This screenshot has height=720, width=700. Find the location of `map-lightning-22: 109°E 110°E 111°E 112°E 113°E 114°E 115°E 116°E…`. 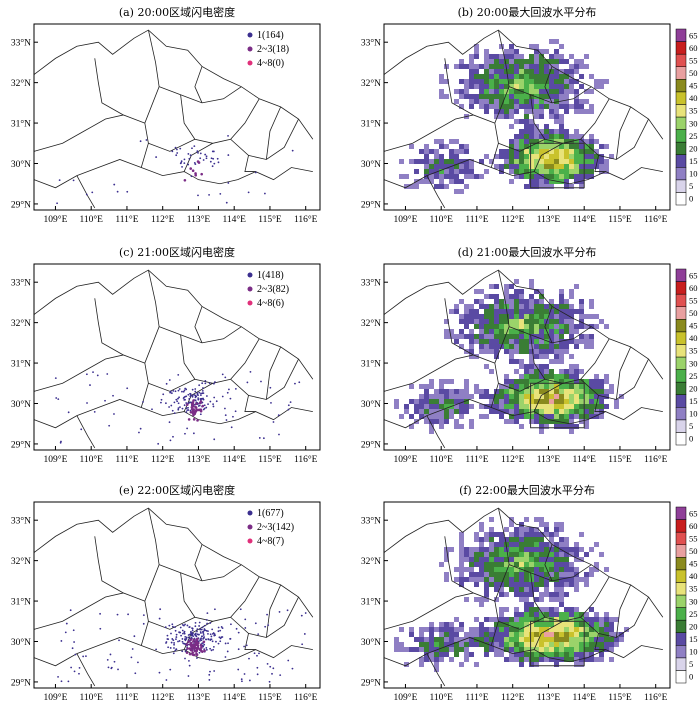

map-lightning-22: 109°E 110°E 111°E 112°E 113°E 114°E 115°E 116°E… is located at coordinates (166, 602).